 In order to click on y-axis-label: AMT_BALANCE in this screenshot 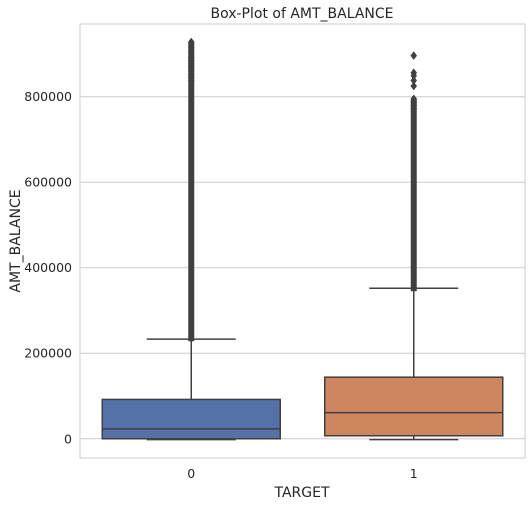, I will do `click(16, 240)`.